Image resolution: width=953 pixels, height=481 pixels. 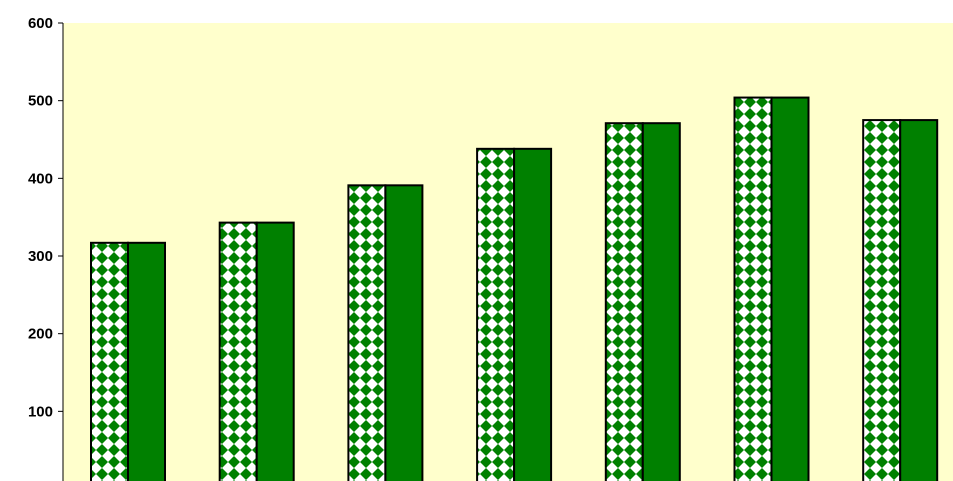 I want to click on y-tick-label: 300, so click(x=40, y=256).